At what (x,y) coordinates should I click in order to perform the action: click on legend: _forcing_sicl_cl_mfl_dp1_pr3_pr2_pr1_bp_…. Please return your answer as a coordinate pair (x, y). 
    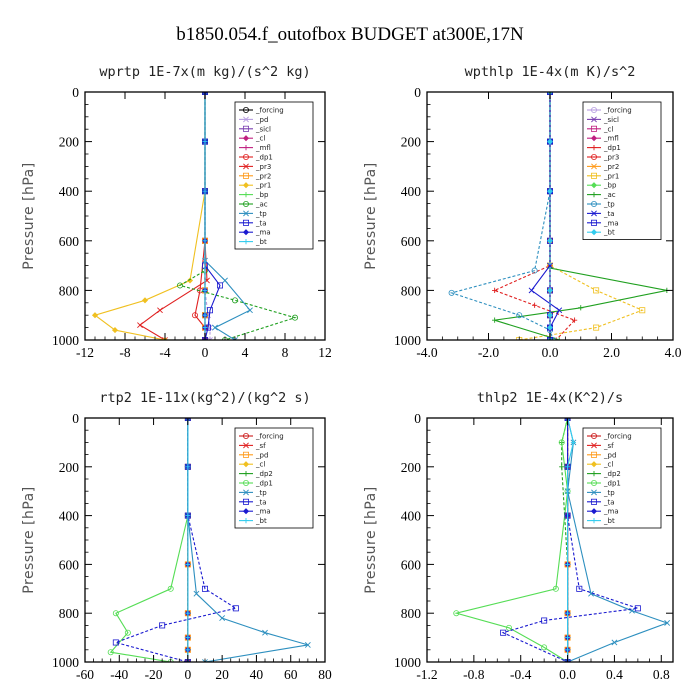
    Looking at the image, I should click on (622, 171).